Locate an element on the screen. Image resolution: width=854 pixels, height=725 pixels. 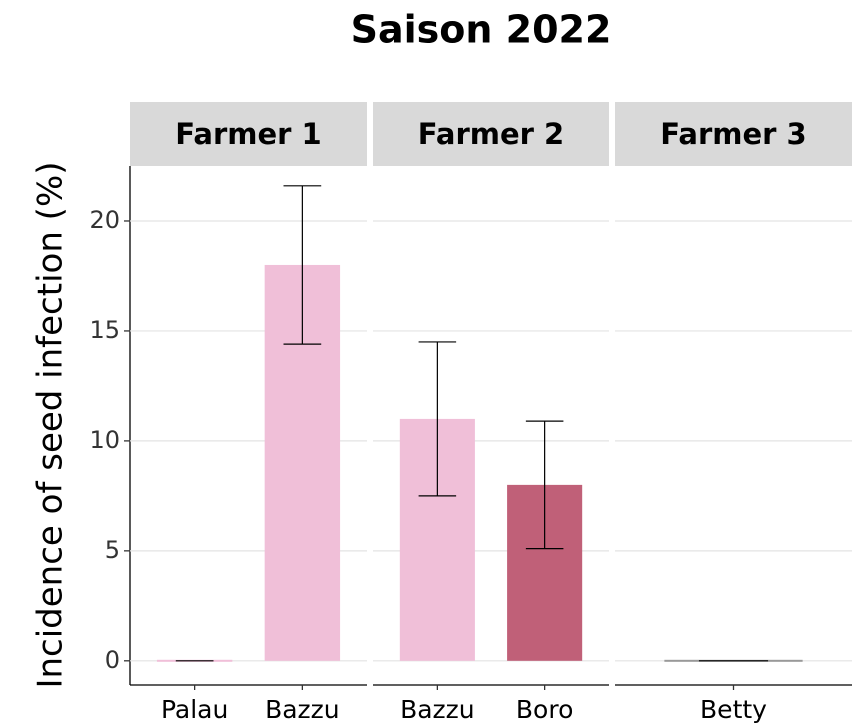
y-tick-label: 0 is located at coordinates (112, 660).